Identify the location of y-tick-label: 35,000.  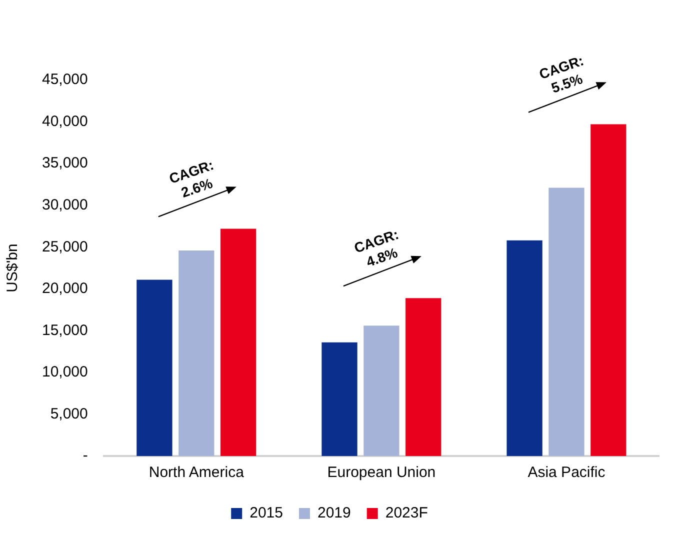
(65, 163).